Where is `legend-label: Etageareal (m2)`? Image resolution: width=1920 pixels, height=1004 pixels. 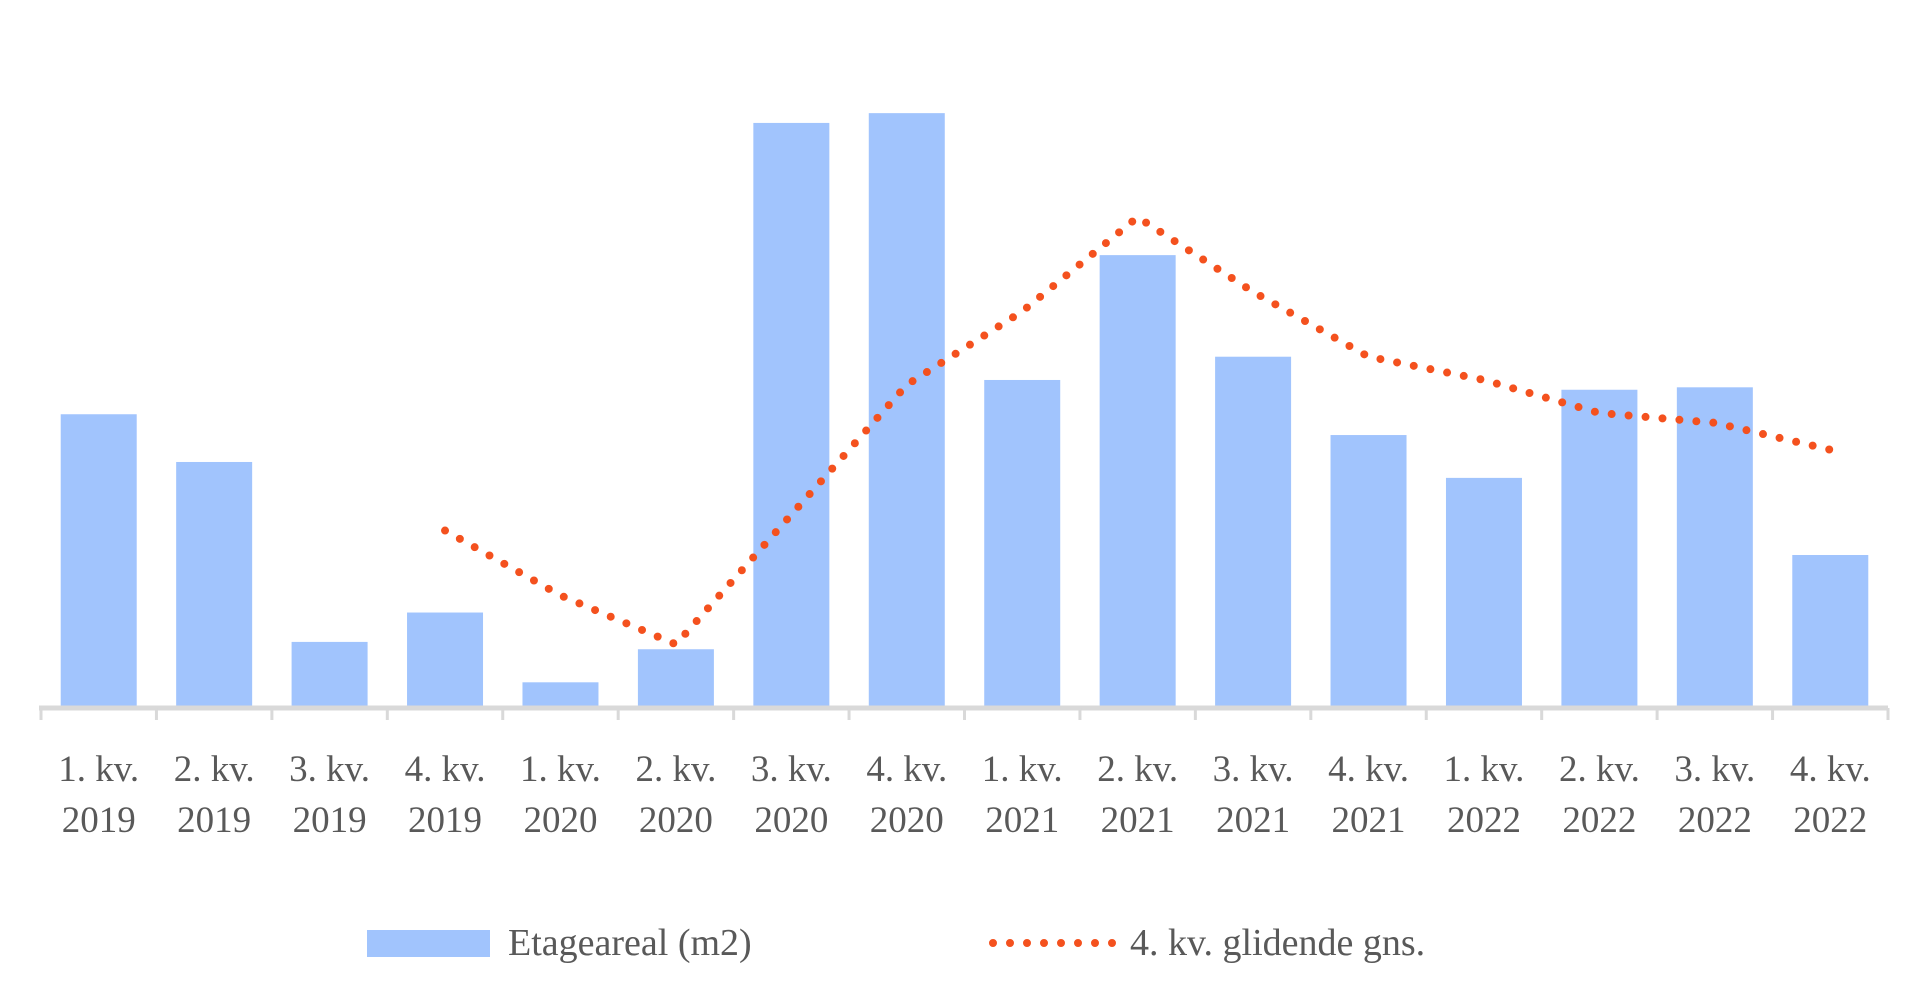 legend-label: Etageareal (m2) is located at coordinates (630, 943).